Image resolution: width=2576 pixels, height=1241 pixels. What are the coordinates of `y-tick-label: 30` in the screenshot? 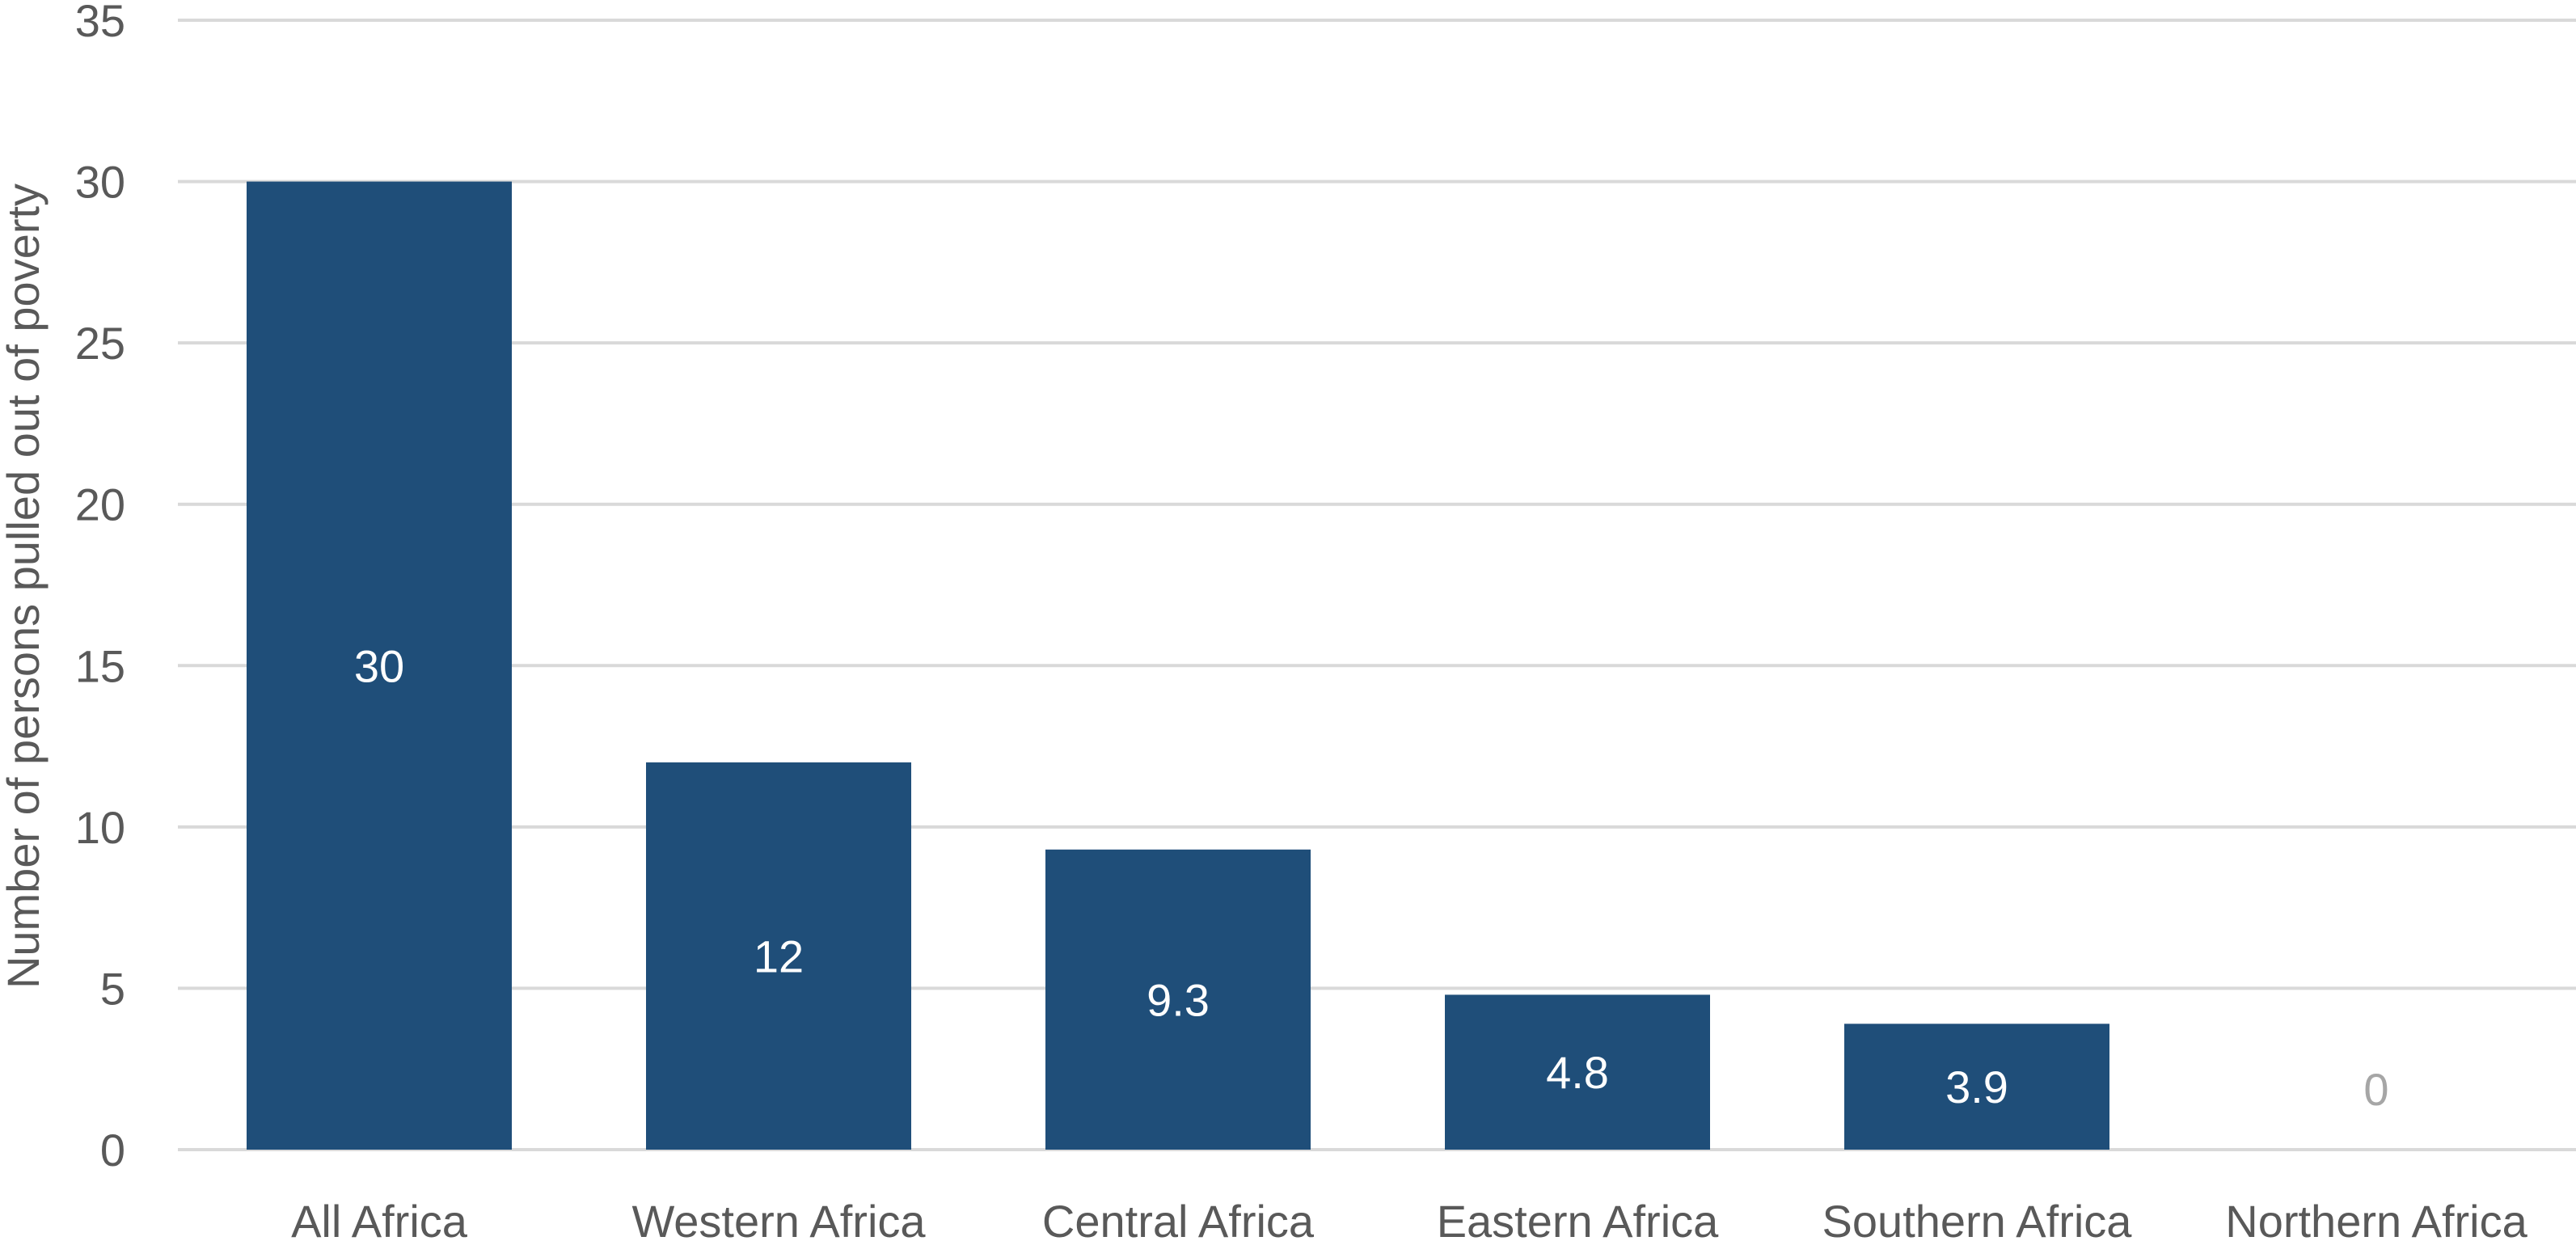 It's located at (100, 182).